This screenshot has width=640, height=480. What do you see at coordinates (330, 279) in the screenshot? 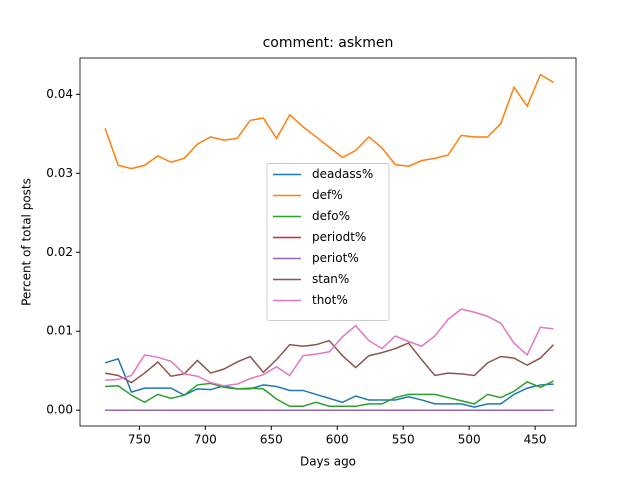
I see `legend-label: stan%` at bounding box center [330, 279].